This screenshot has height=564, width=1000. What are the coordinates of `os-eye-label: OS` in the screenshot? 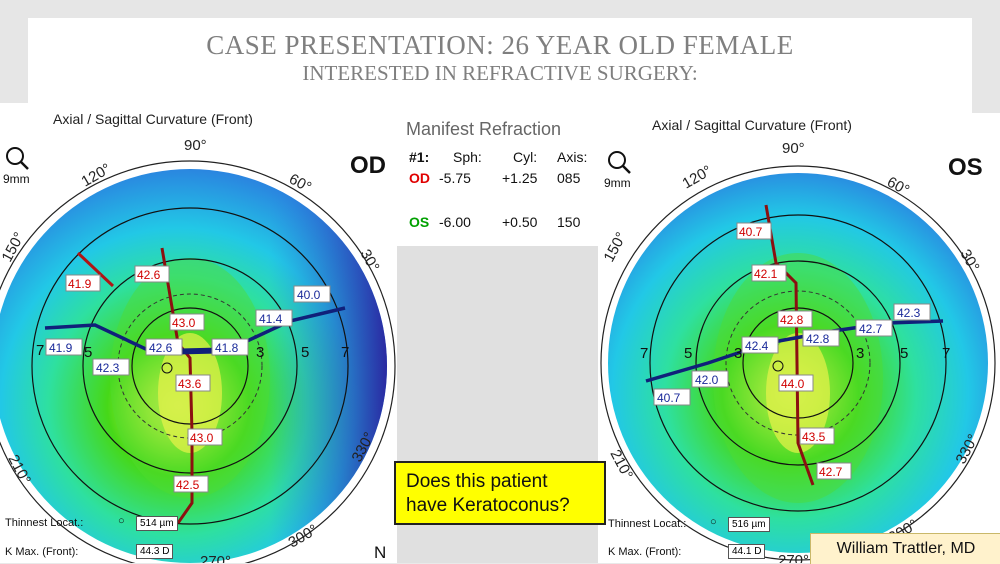 It's located at (965, 167).